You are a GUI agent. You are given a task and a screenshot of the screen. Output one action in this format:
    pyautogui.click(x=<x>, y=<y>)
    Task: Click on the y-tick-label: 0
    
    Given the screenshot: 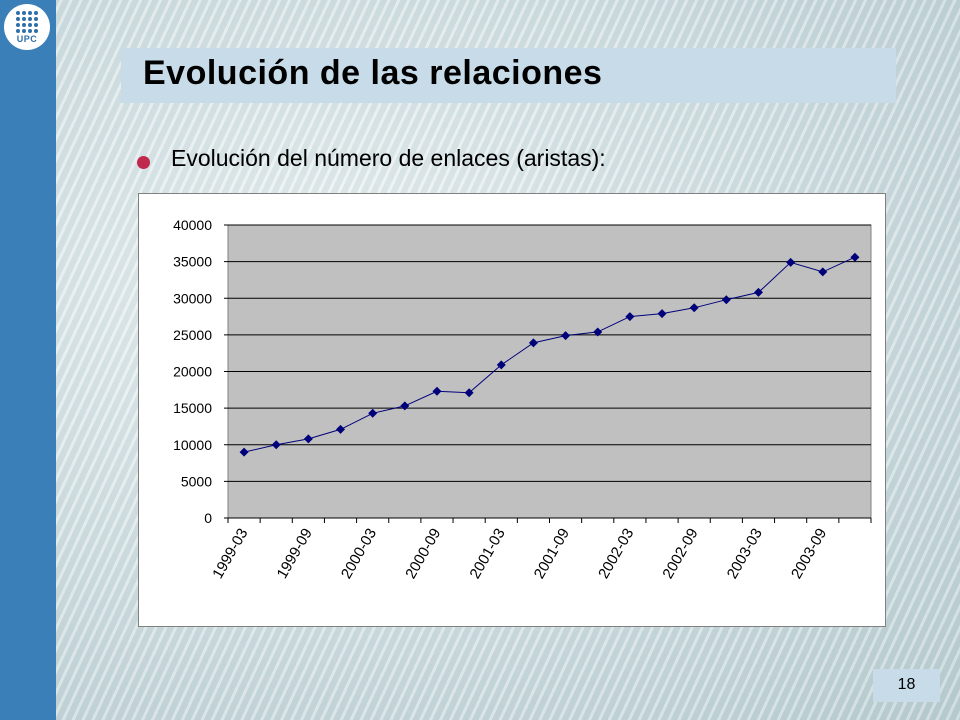 What is the action you would take?
    pyautogui.click(x=208, y=518)
    